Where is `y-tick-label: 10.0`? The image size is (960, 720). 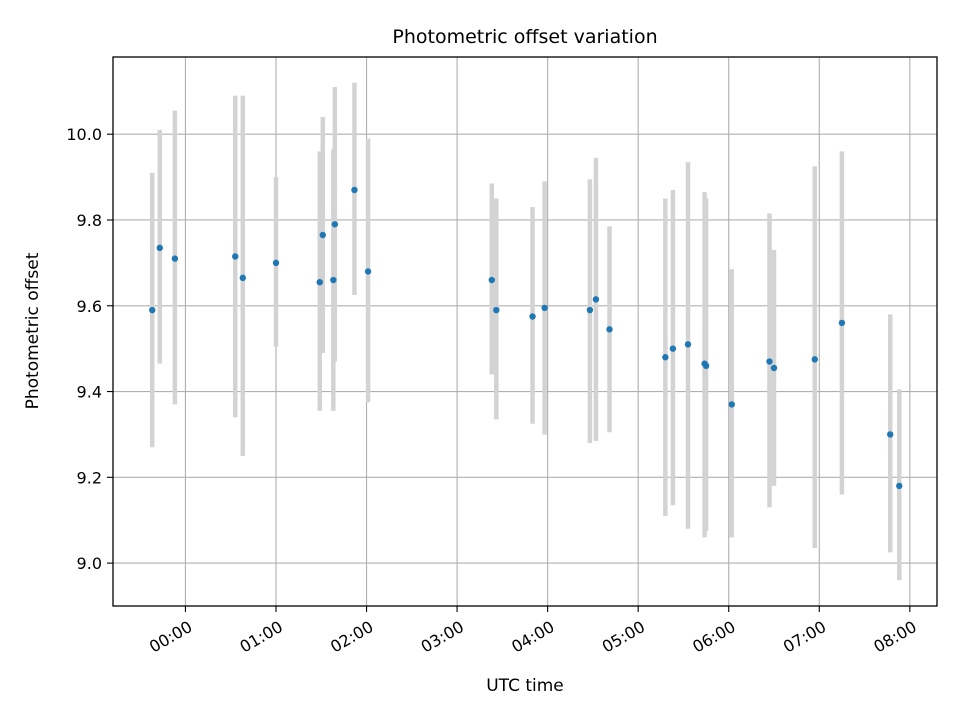 y-tick-label: 10.0 is located at coordinates (84, 134).